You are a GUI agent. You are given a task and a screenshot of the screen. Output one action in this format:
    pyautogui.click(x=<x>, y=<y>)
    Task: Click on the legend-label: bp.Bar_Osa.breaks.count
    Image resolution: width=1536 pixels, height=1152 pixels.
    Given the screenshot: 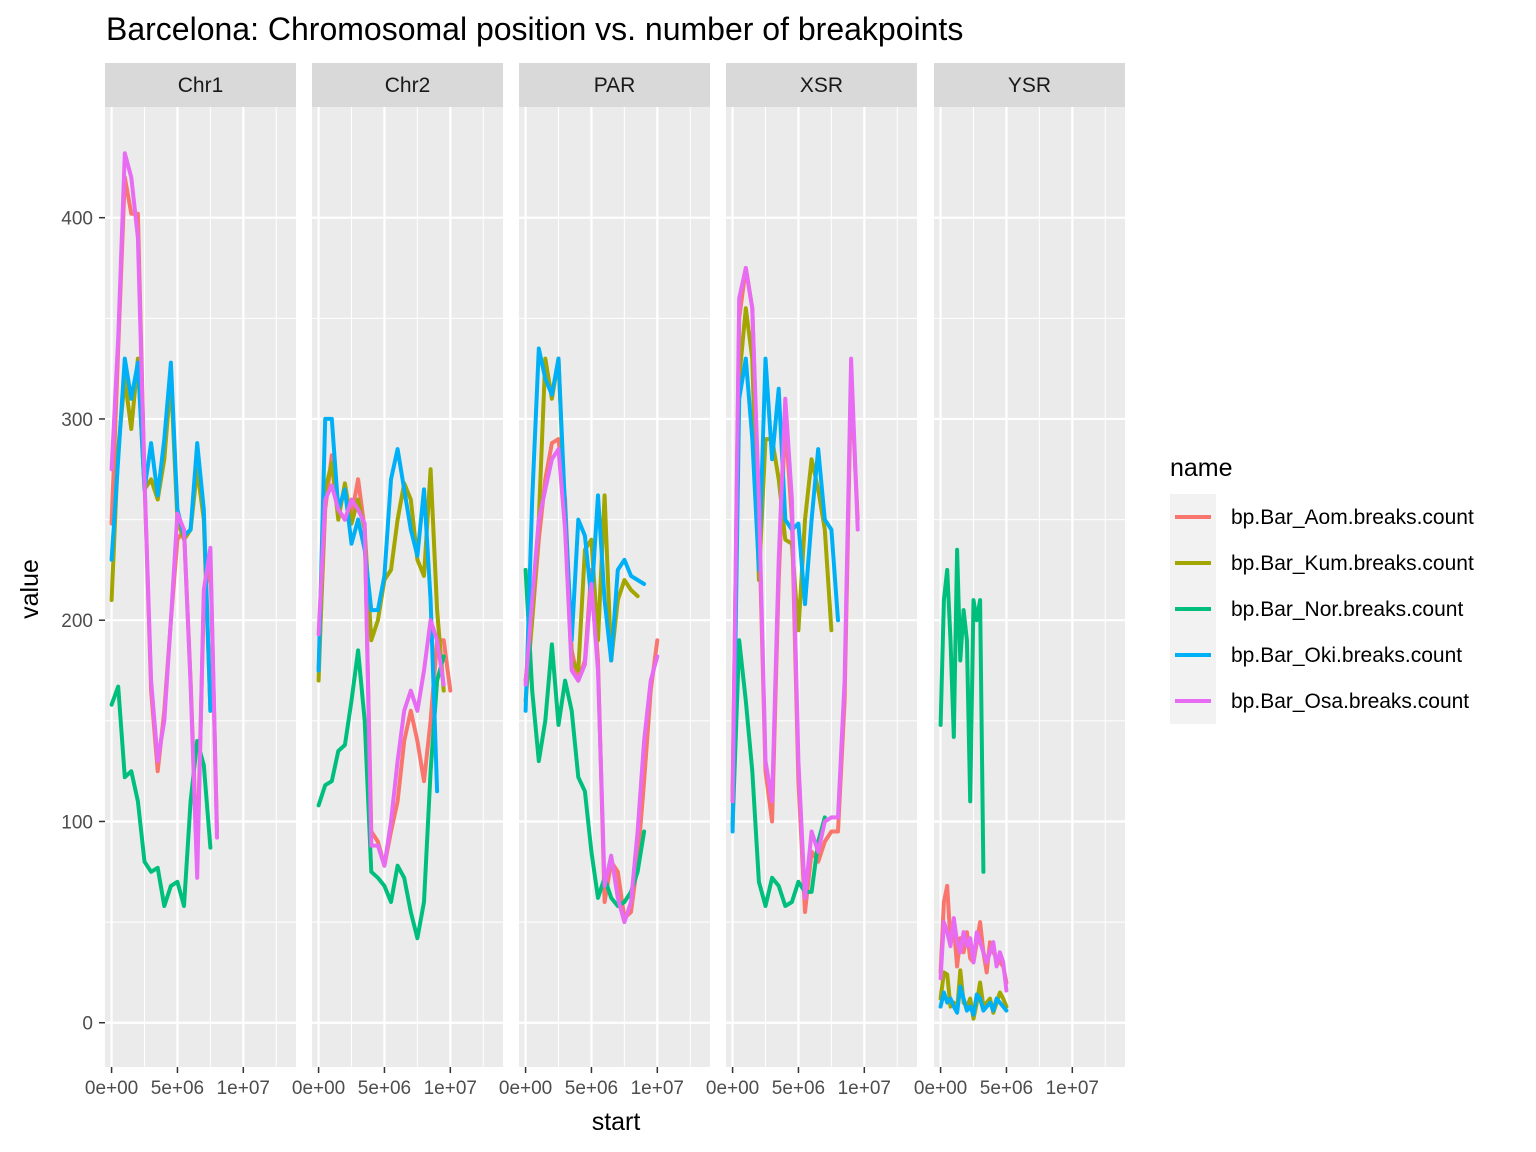 What is the action you would take?
    pyautogui.click(x=1350, y=701)
    